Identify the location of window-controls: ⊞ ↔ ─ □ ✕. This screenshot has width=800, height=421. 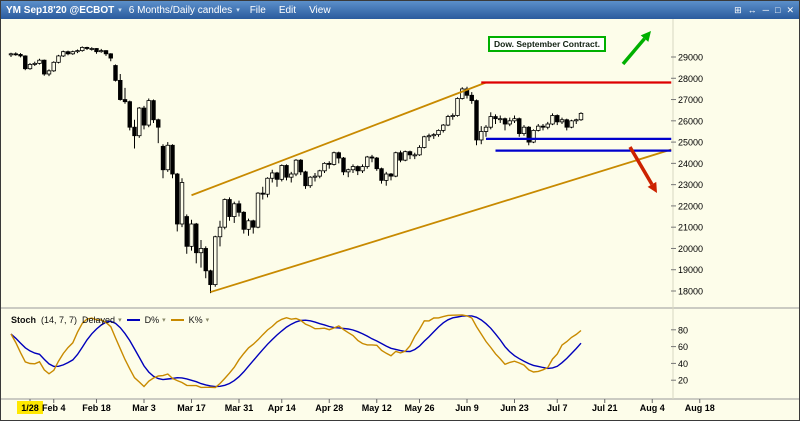
(764, 9).